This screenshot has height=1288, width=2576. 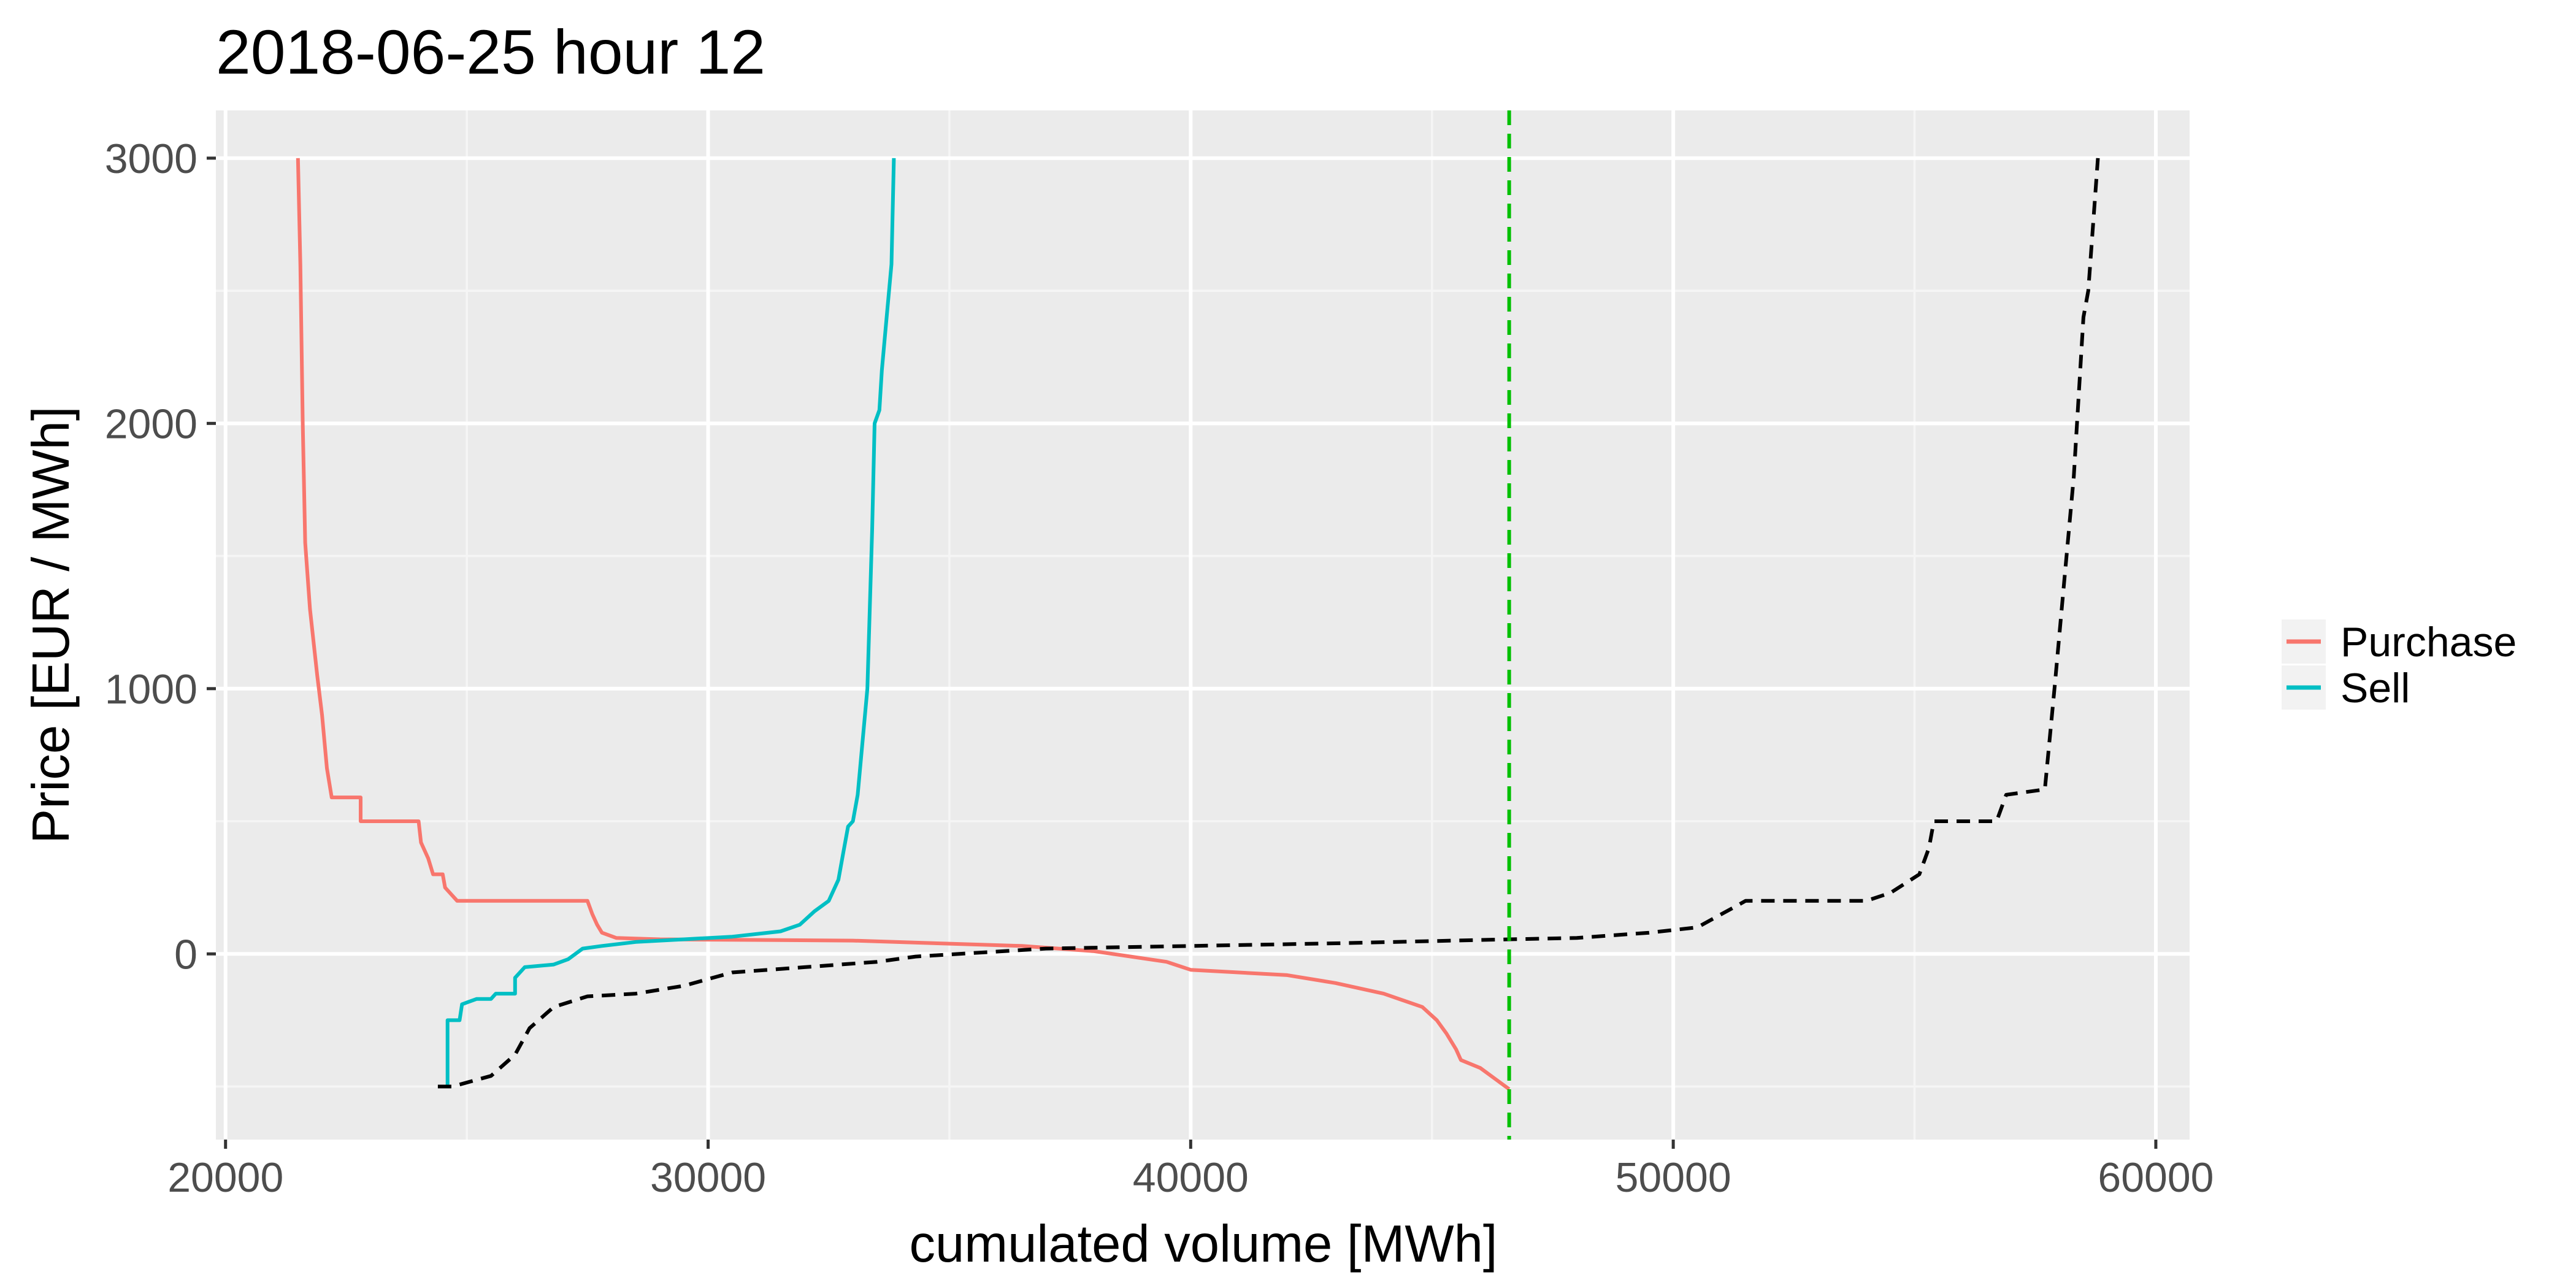 What do you see at coordinates (151, 159) in the screenshot?
I see `y-tick-label: 3000` at bounding box center [151, 159].